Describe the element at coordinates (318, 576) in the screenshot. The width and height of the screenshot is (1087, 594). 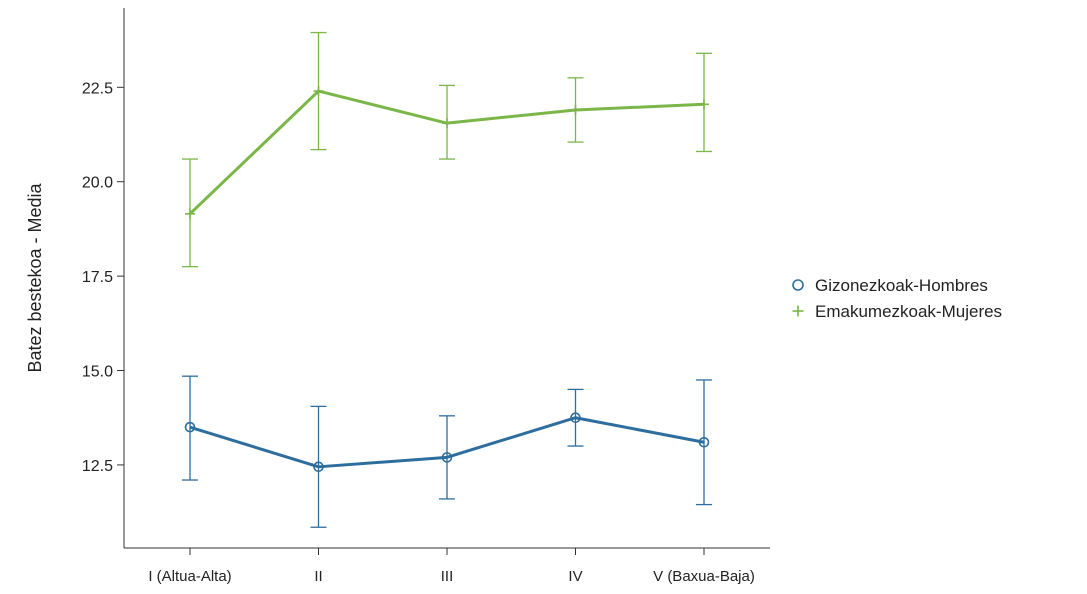
I see `x-tick-label: II` at that location.